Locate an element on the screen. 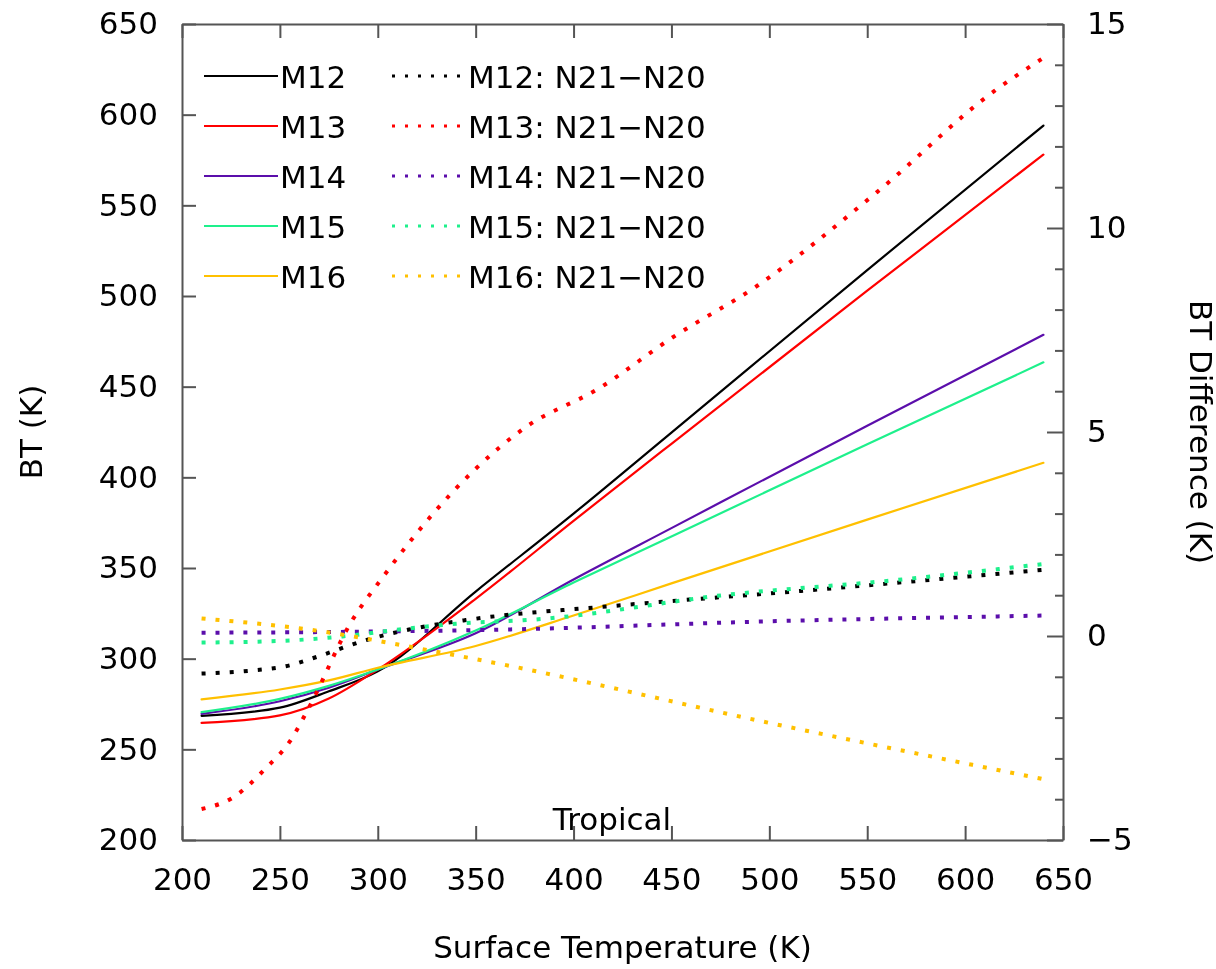  x-tick-label: 450 is located at coordinates (672, 879).